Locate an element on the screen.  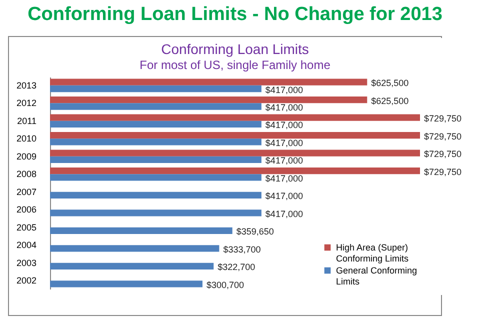
data-label: $359,650 is located at coordinates (255, 231).